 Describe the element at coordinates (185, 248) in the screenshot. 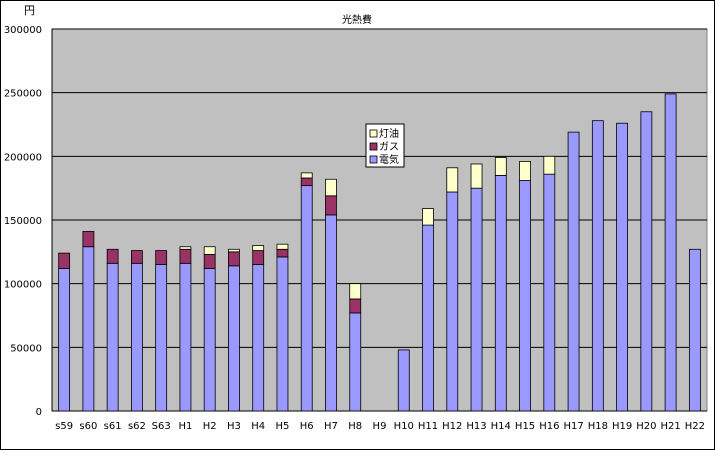

I see `bar-H1-灯油` at that location.